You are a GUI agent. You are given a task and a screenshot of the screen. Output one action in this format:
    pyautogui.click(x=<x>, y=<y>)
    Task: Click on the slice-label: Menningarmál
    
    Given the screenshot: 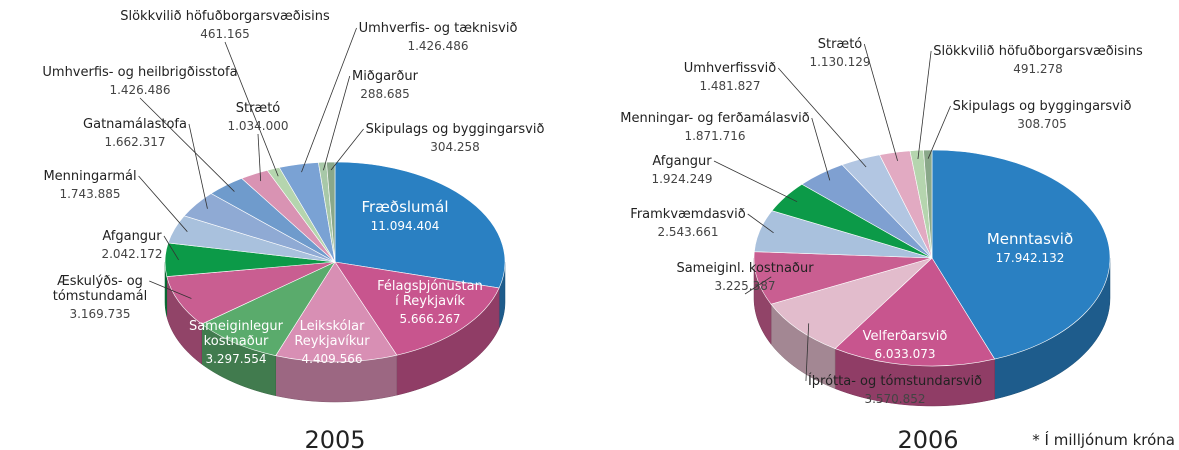 What is the action you would take?
    pyautogui.click(x=89, y=176)
    